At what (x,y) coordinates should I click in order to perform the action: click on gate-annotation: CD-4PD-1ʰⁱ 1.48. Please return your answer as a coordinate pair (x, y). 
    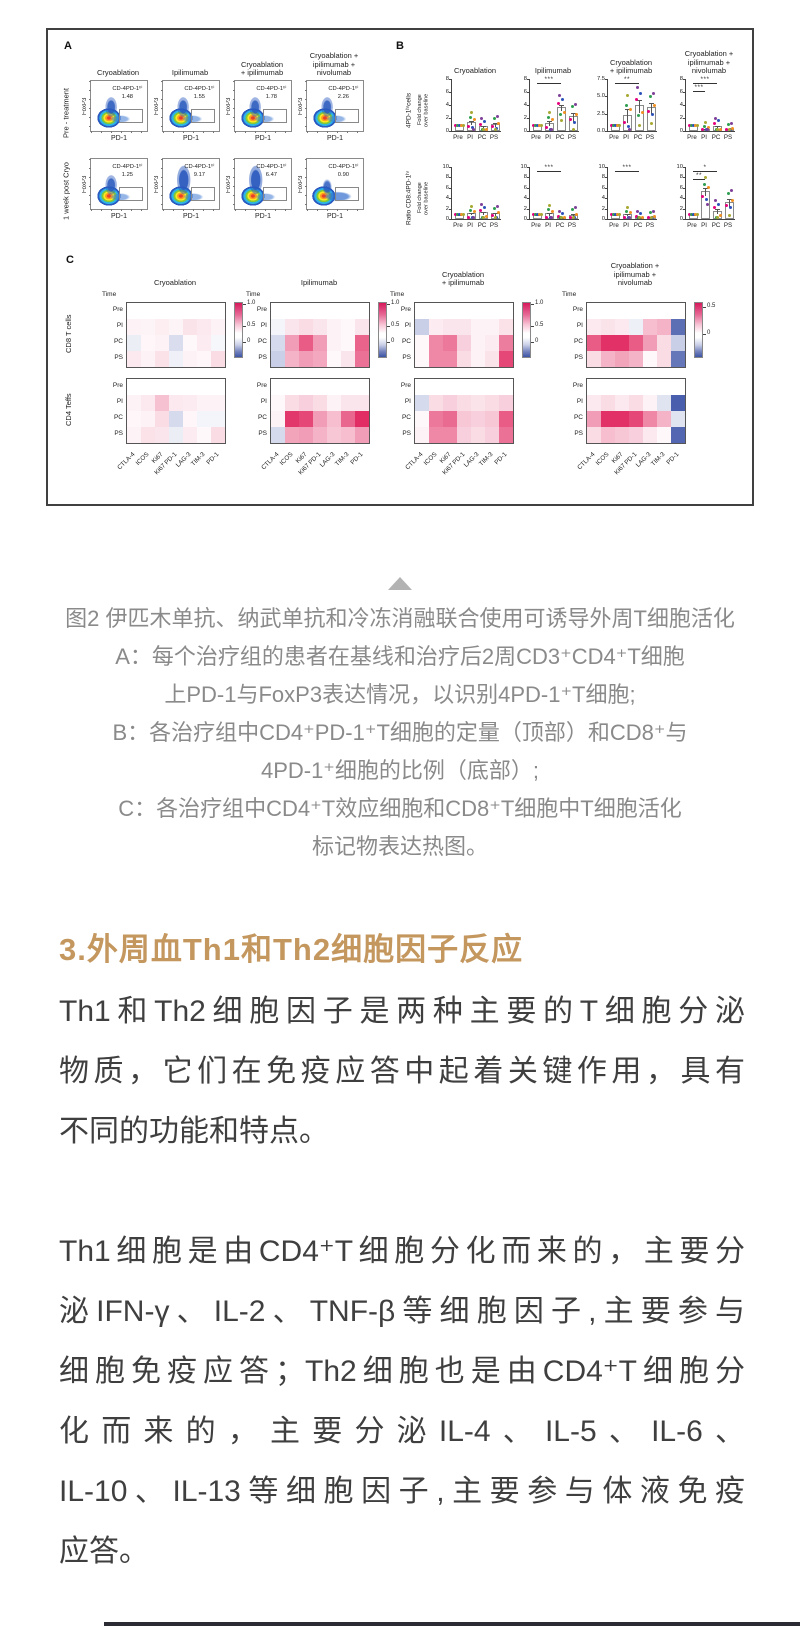
    Looking at the image, I should click on (127, 93).